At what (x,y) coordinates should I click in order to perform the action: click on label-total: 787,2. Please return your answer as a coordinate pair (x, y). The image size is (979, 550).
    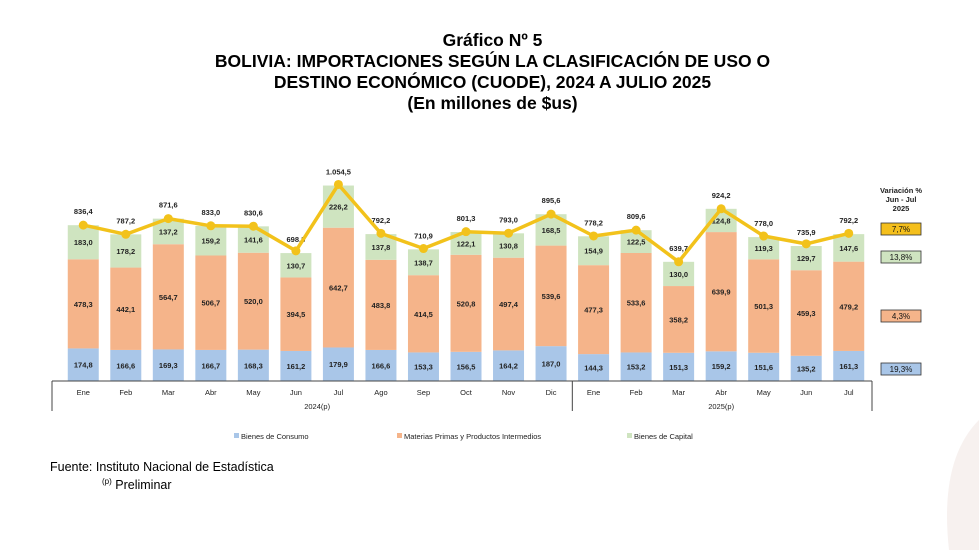
    Looking at the image, I should click on (125, 220).